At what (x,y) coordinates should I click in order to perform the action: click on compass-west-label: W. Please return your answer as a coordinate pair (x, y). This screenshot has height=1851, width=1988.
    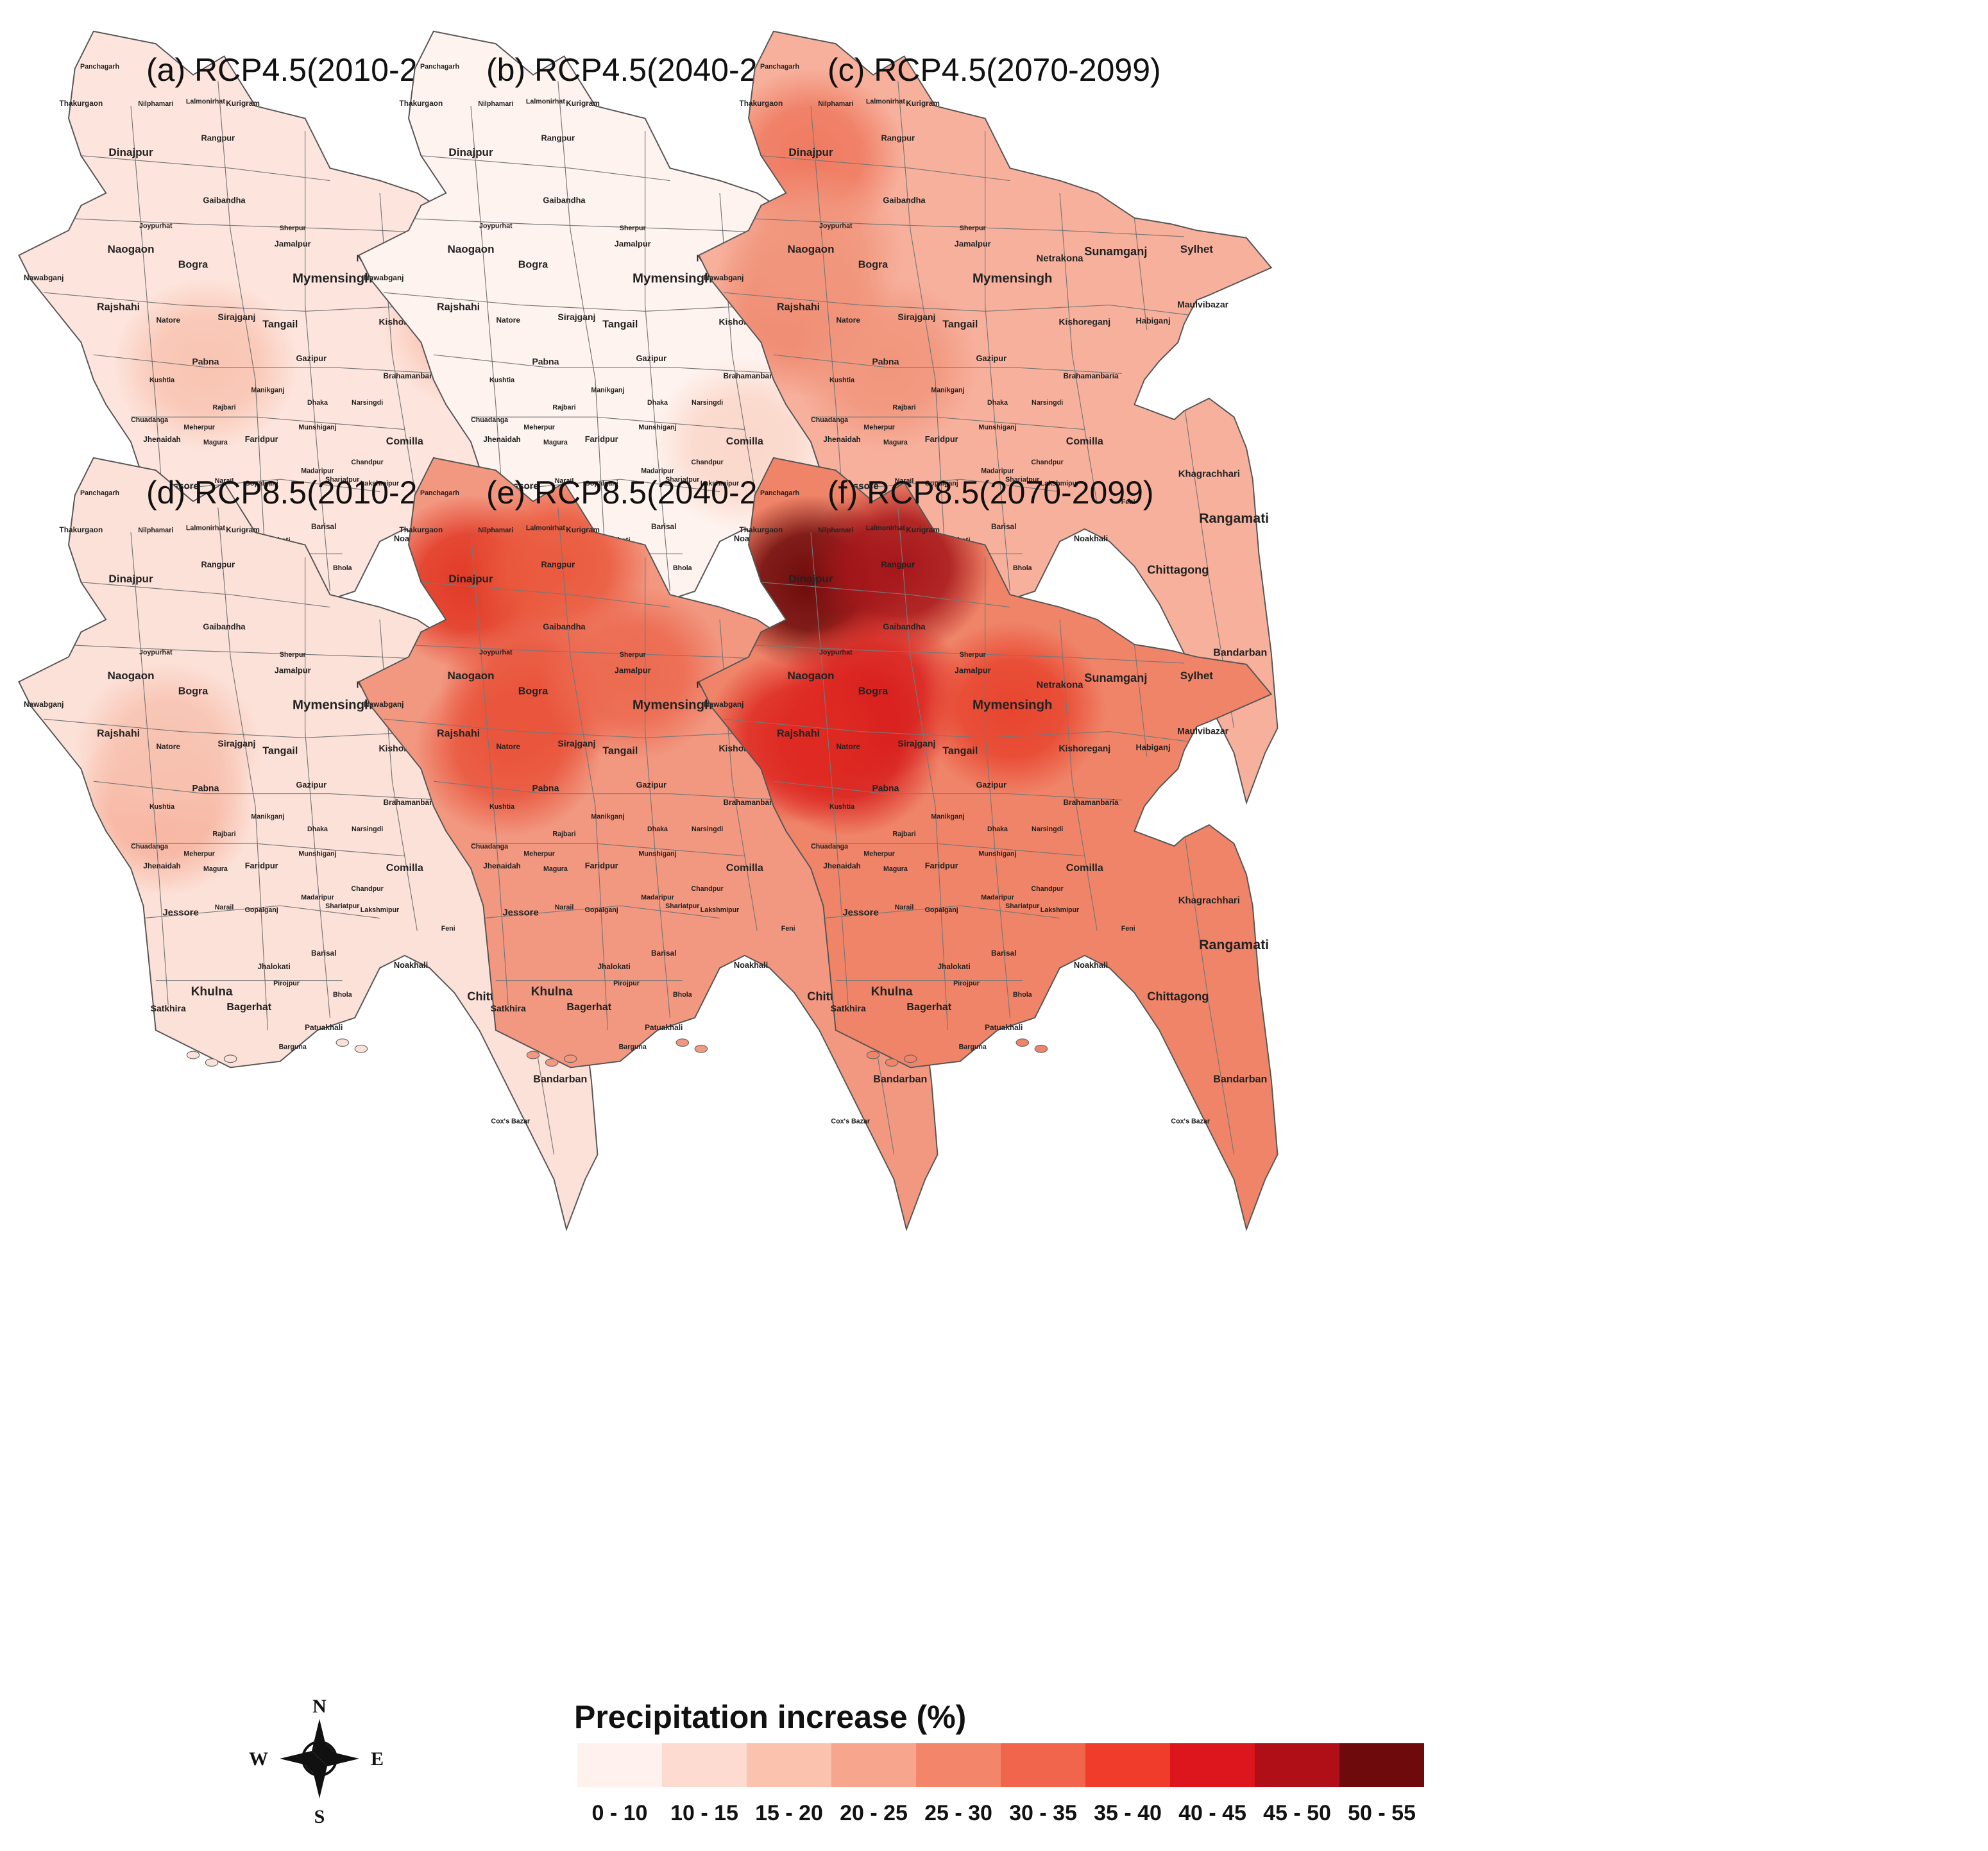
    Looking at the image, I should click on (258, 1759).